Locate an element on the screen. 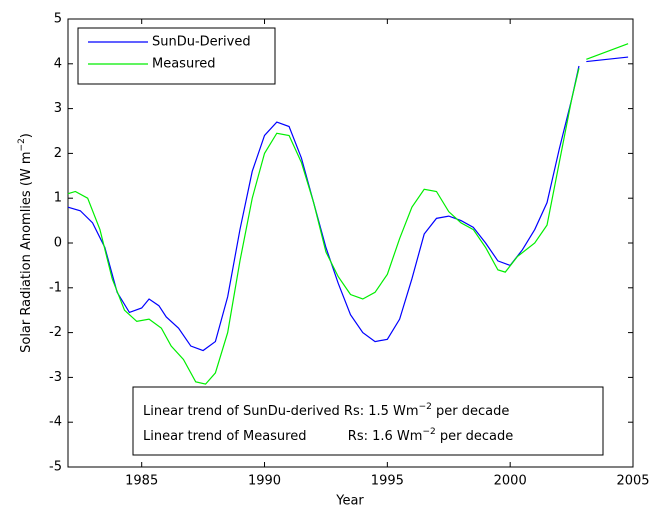  y-tick-label: 0 is located at coordinates (58, 243).